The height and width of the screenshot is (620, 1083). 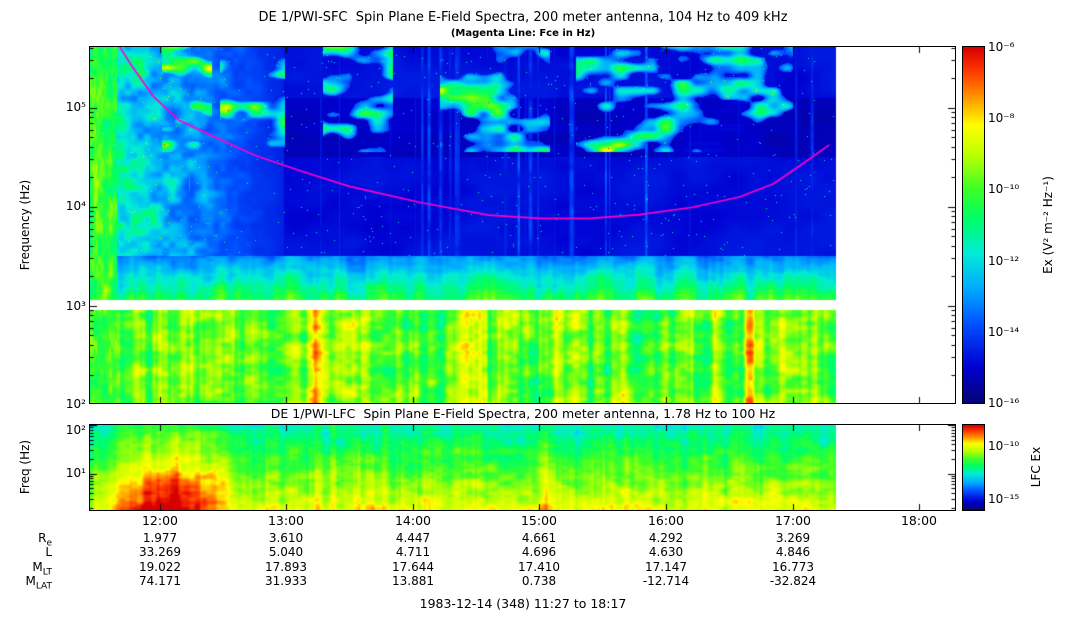 What do you see at coordinates (1036, 467) in the screenshot?
I see `lfc-cbar-label: LFC Ex` at bounding box center [1036, 467].